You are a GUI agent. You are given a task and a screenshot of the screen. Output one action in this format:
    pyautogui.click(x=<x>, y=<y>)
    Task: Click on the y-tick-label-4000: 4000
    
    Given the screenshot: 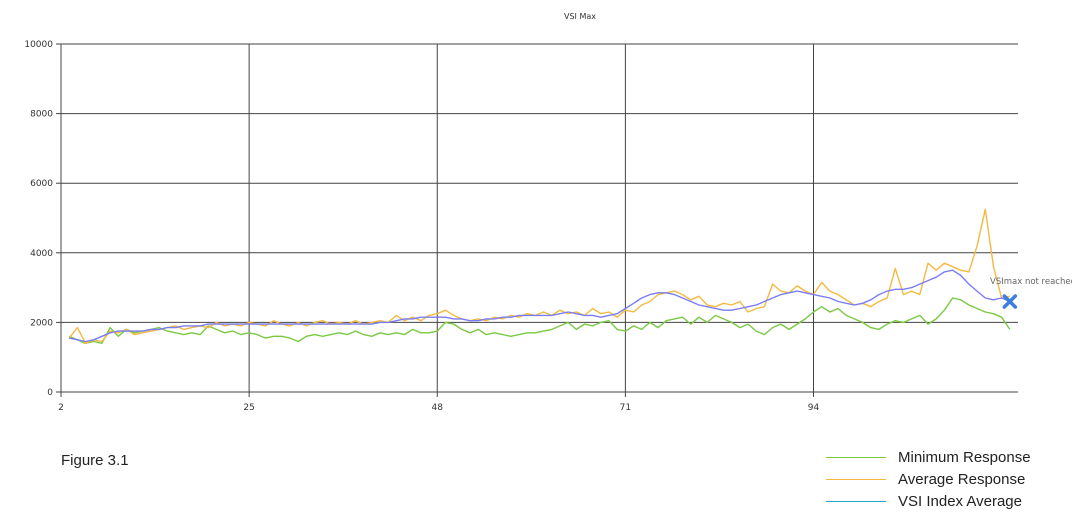 What is the action you would take?
    pyautogui.click(x=41, y=254)
    